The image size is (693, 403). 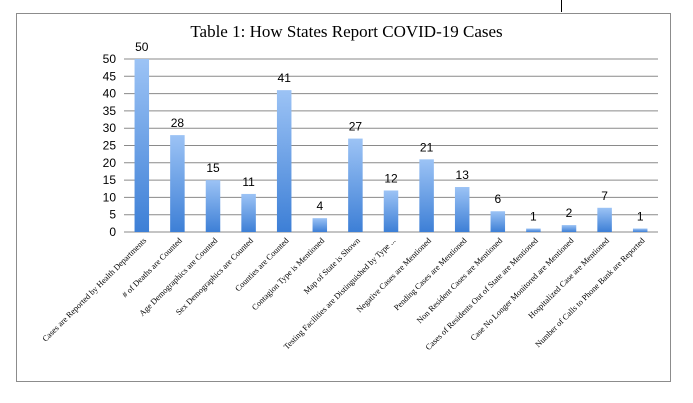 What do you see at coordinates (463, 175) in the screenshot?
I see `data-label: 13` at bounding box center [463, 175].